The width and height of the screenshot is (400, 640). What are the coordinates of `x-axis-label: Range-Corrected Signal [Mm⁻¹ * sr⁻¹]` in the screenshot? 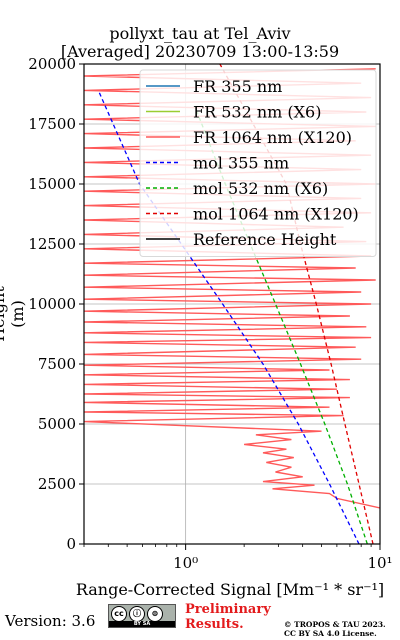 It's located at (230, 589).